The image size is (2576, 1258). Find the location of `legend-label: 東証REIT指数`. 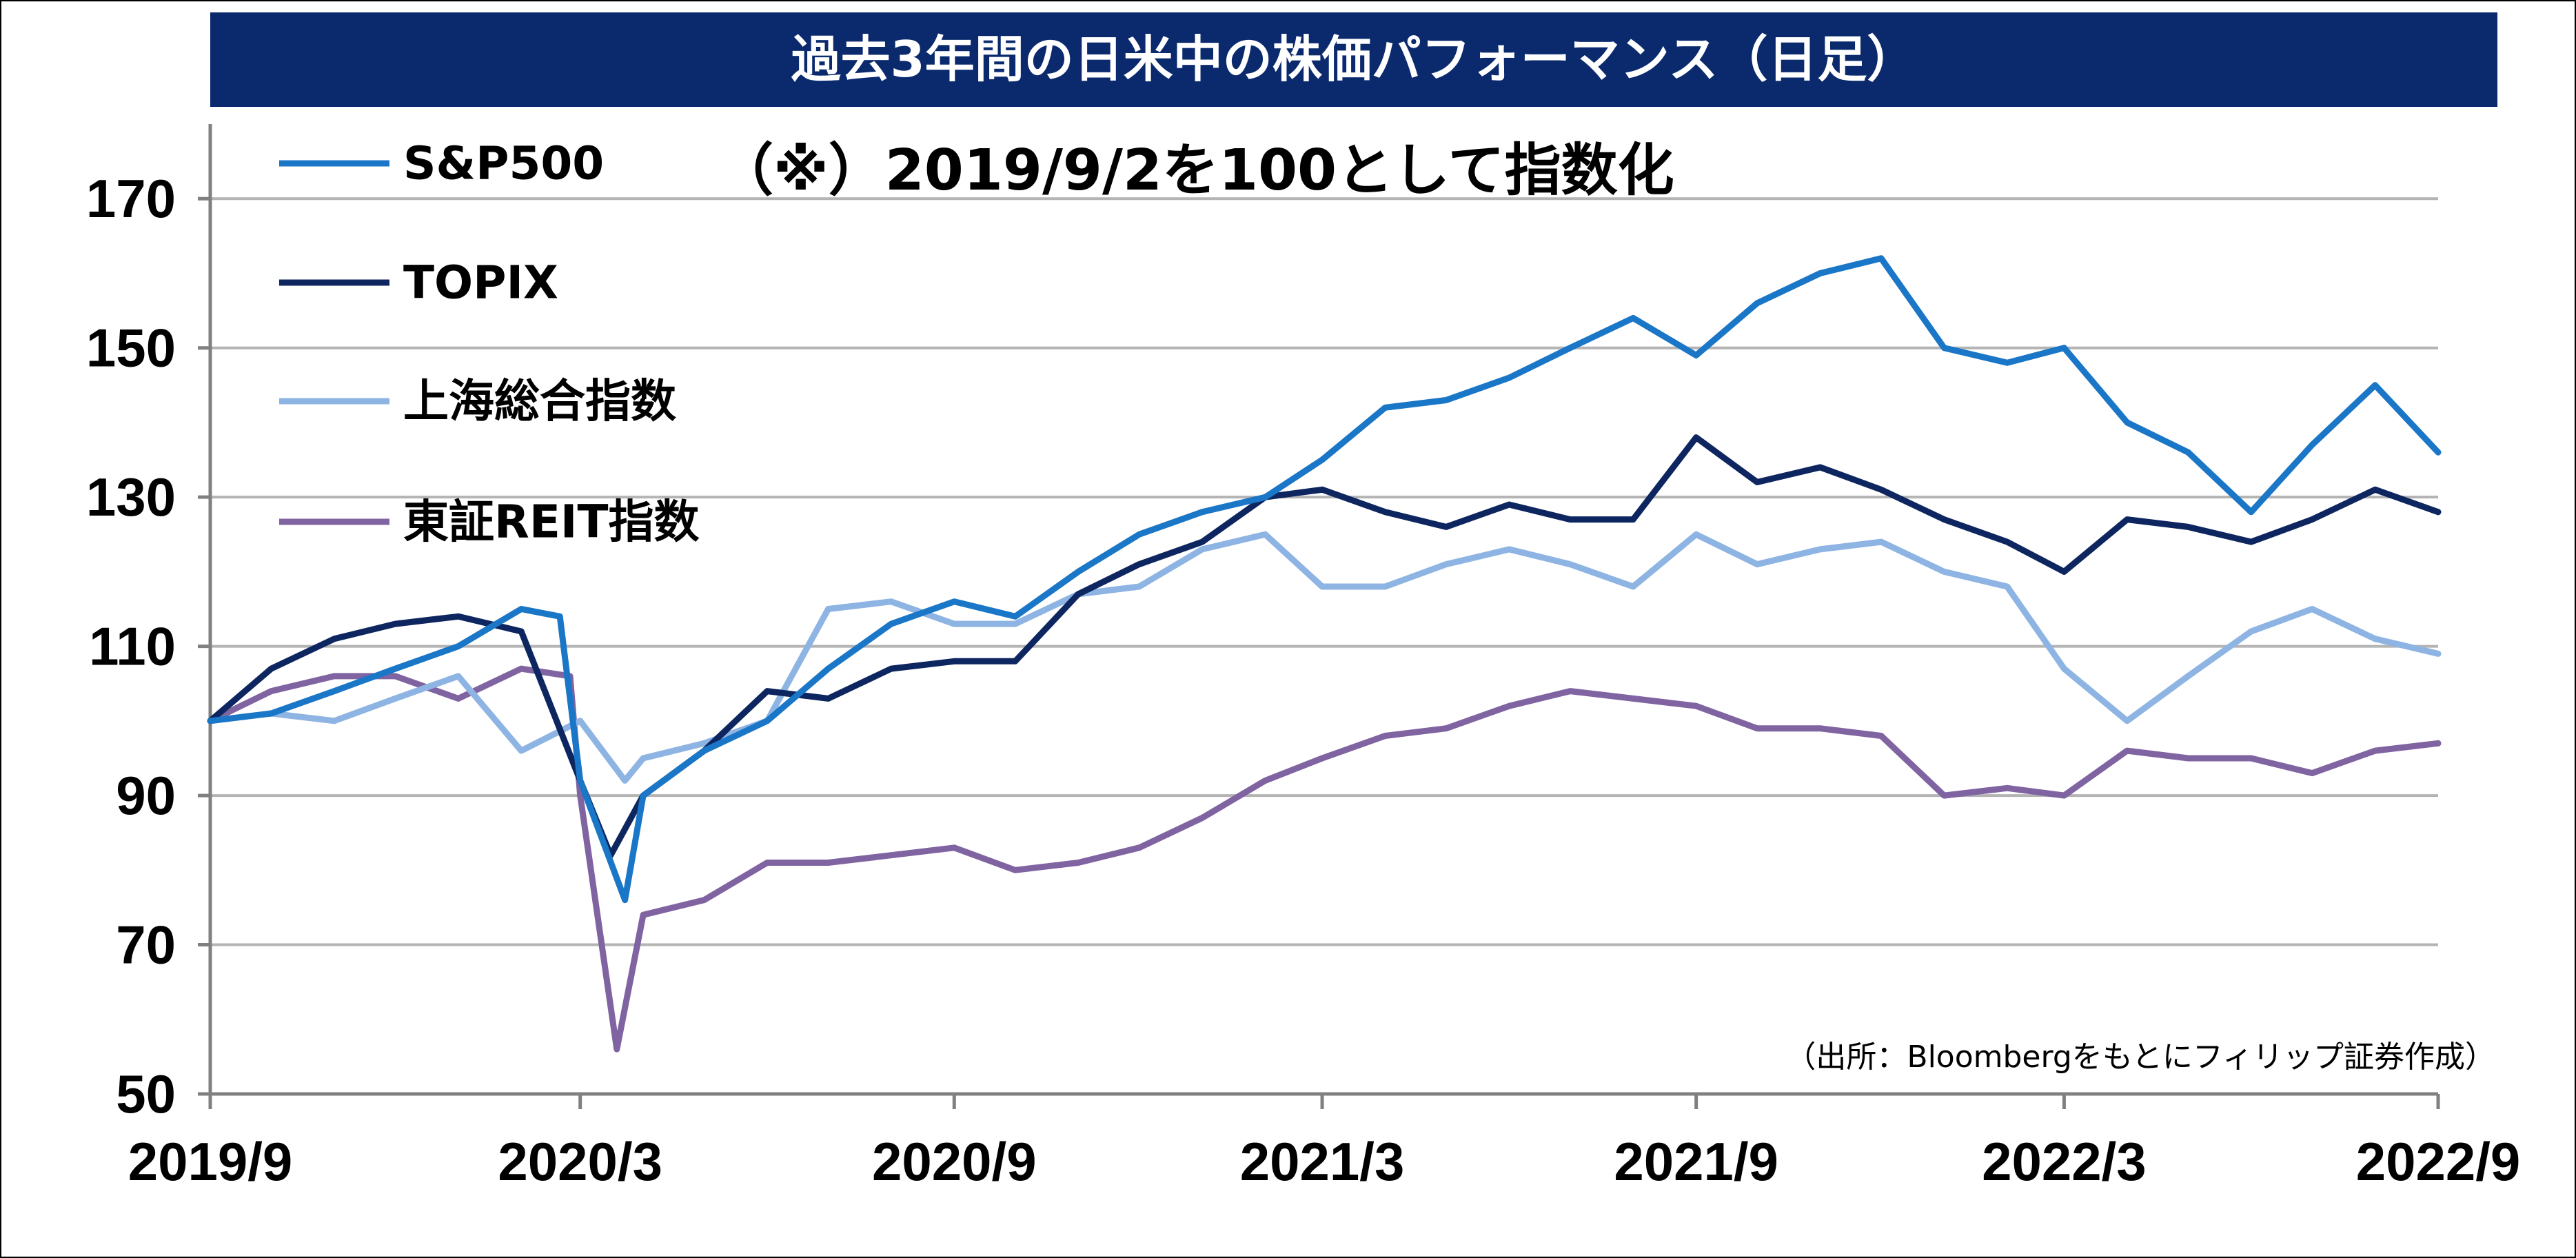

legend-label: 東証REIT指数 is located at coordinates (551, 522).